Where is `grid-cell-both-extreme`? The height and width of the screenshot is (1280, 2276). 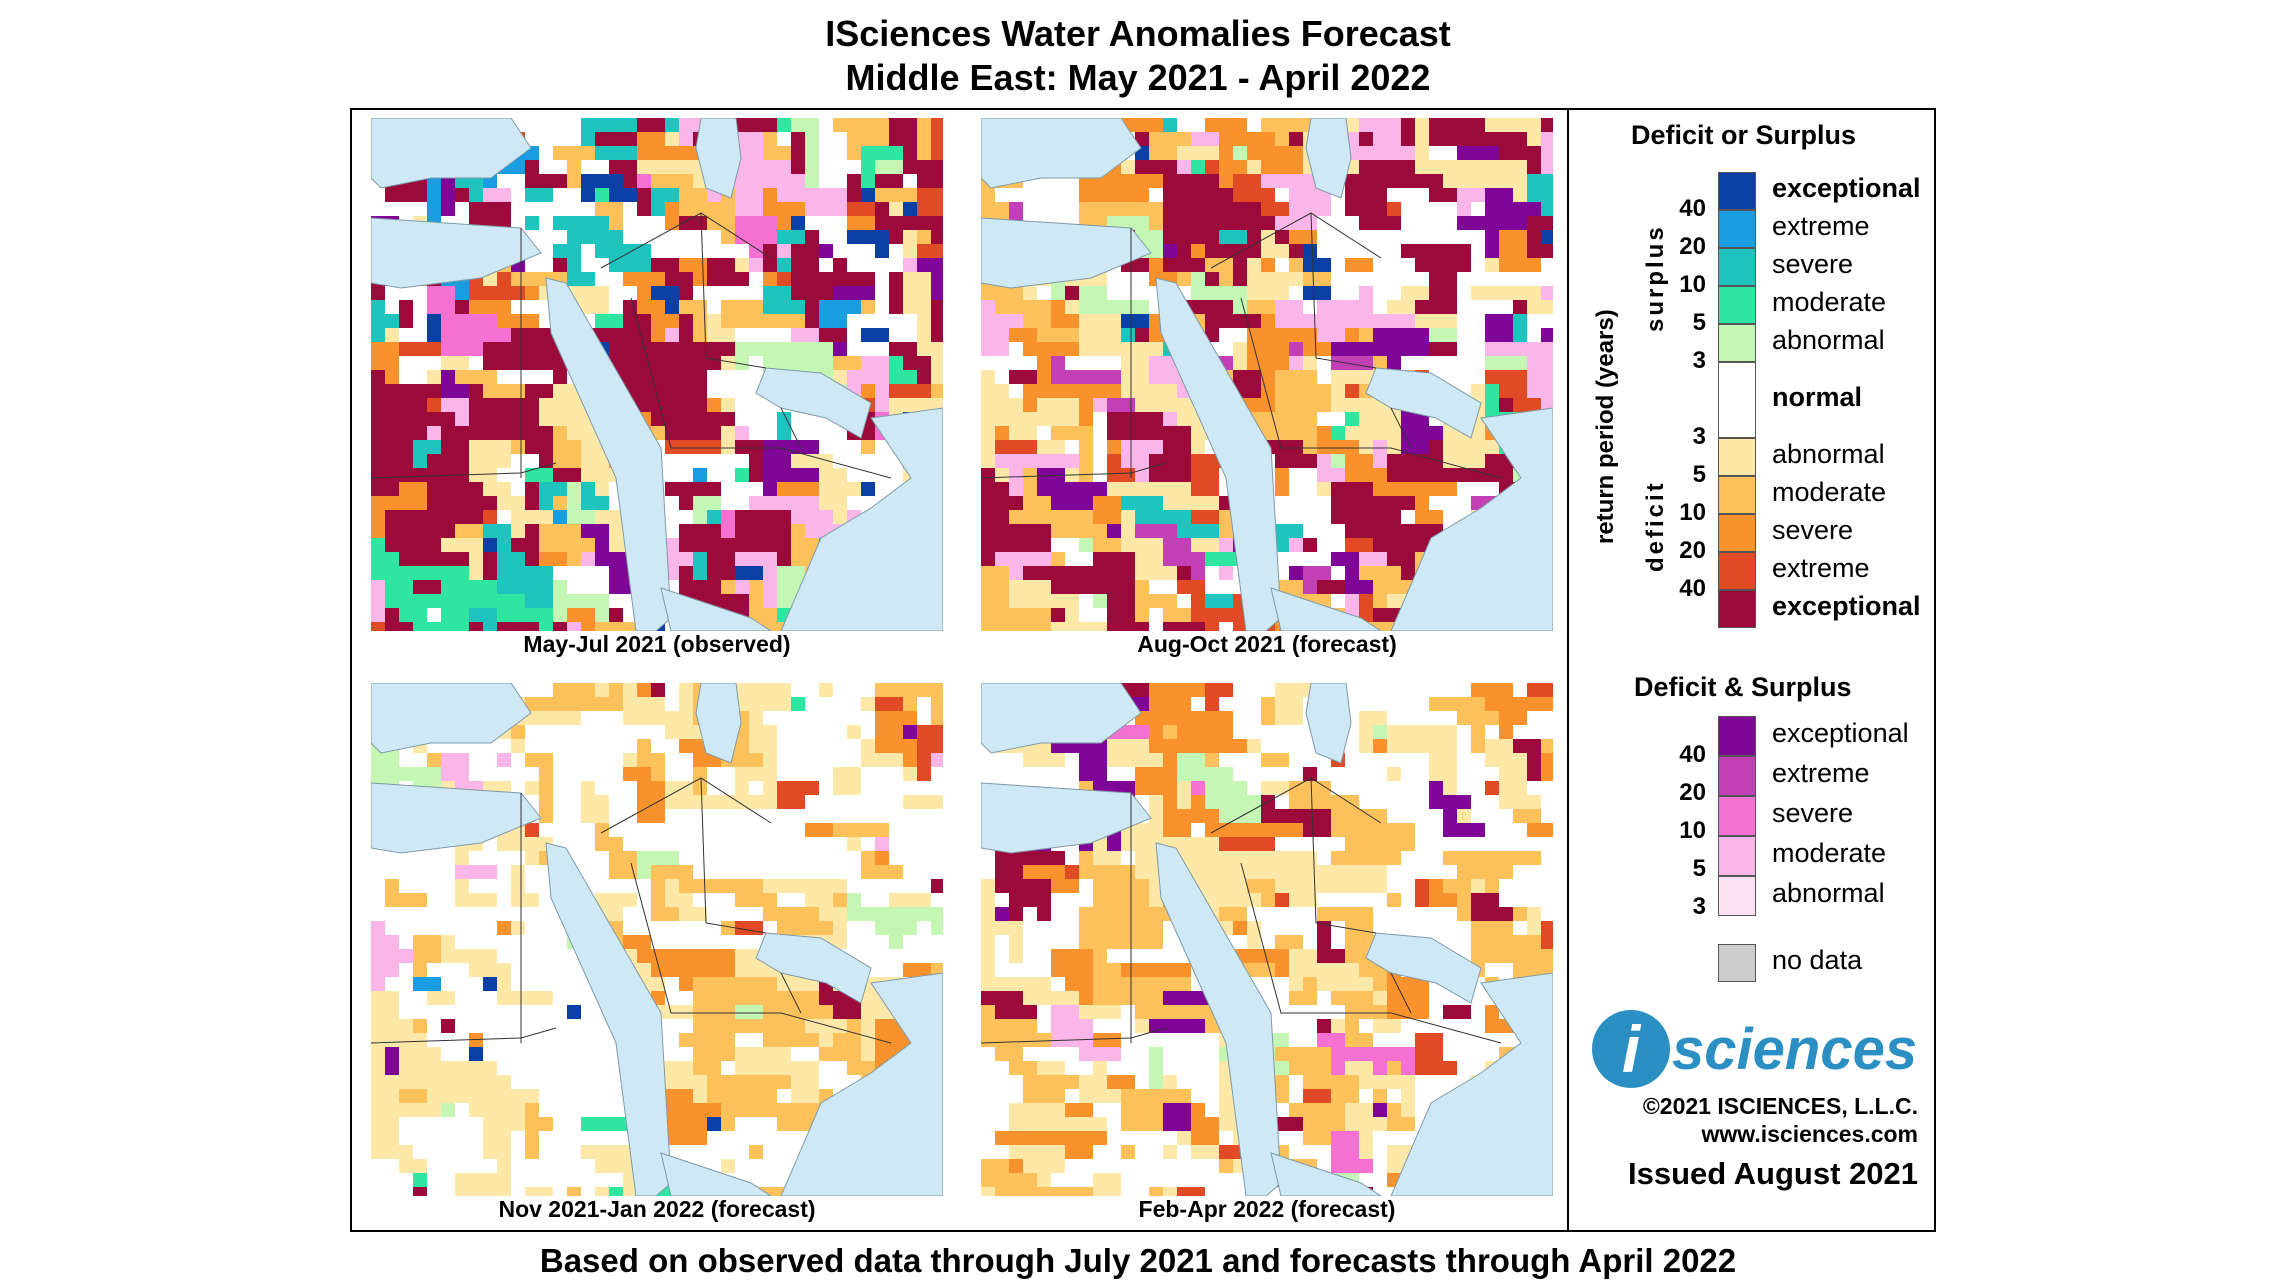 grid-cell-both-extreme is located at coordinates (1170, 545).